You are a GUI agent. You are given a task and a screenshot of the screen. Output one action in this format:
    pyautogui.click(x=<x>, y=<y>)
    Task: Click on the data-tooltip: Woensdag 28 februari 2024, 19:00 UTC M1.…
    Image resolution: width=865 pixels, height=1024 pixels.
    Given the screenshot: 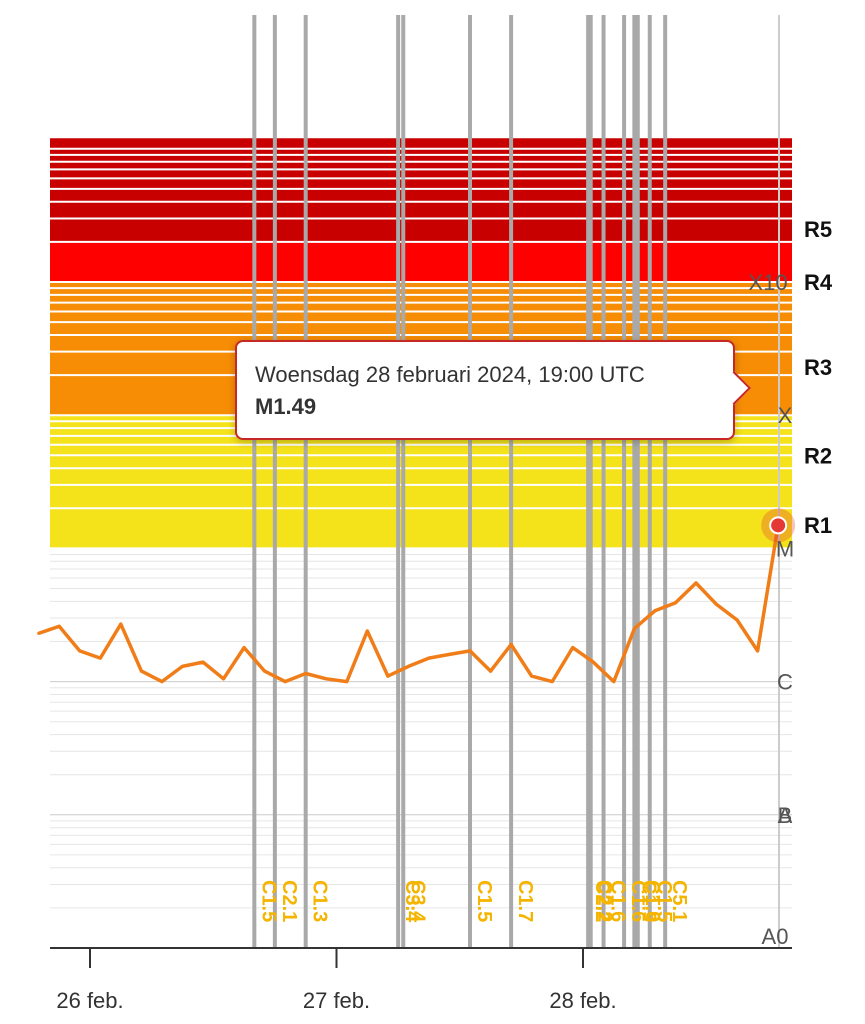 What is the action you would take?
    pyautogui.click(x=493, y=390)
    